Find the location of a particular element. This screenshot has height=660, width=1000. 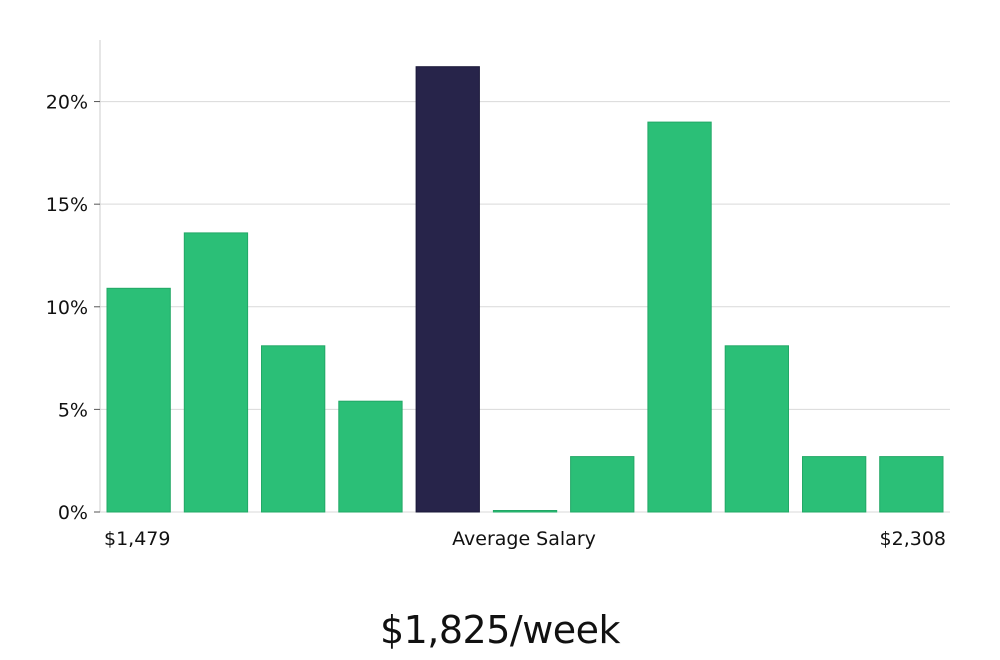

y-tick-label: 15% is located at coordinates (67, 205).